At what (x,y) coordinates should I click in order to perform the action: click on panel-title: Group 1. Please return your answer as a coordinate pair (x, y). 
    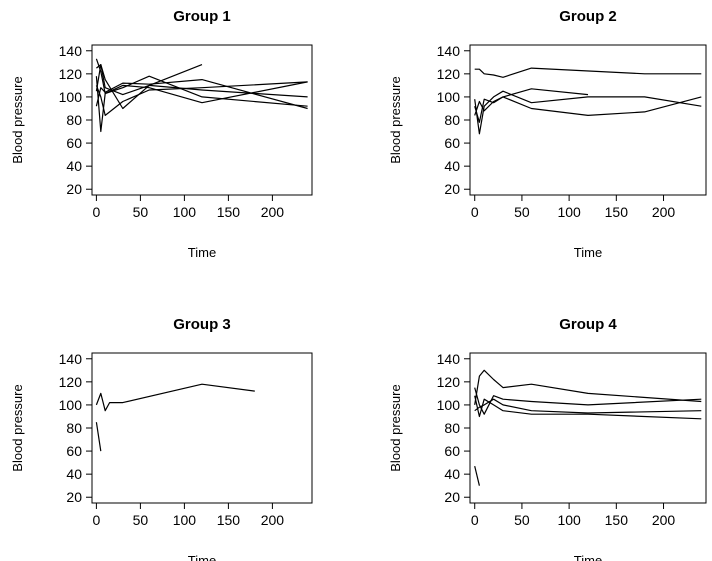
    Looking at the image, I should click on (202, 16).